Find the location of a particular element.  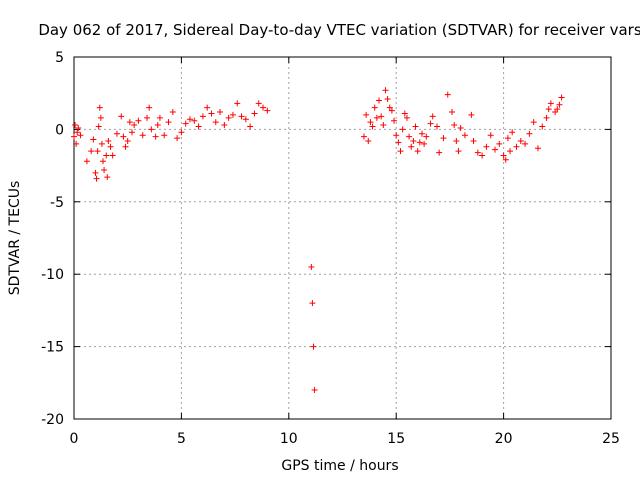

x-tick-label: 20 is located at coordinates (504, 439).